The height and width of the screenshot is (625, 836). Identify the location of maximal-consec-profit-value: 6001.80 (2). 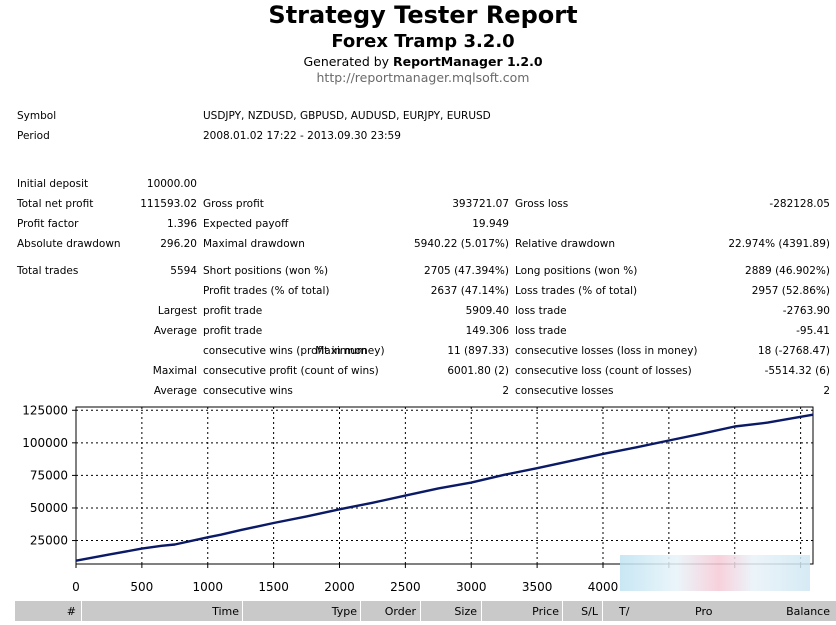
(478, 371).